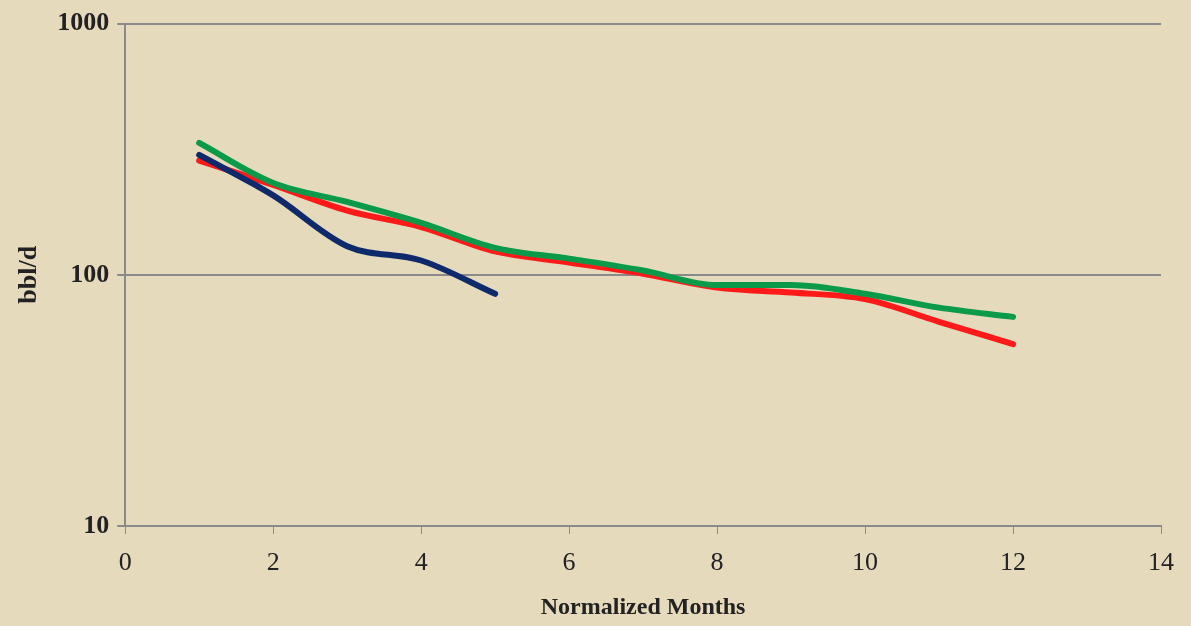 This screenshot has width=1191, height=626. I want to click on x-tick-label: 6, so click(569, 562).